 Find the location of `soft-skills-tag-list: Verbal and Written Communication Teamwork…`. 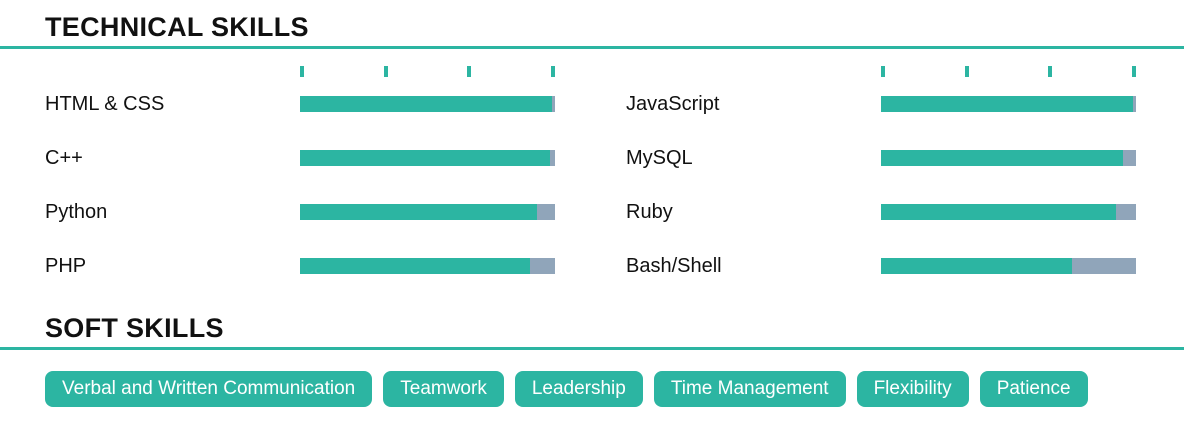

soft-skills-tag-list: Verbal and Written Communication Teamwork… is located at coordinates (592, 378).